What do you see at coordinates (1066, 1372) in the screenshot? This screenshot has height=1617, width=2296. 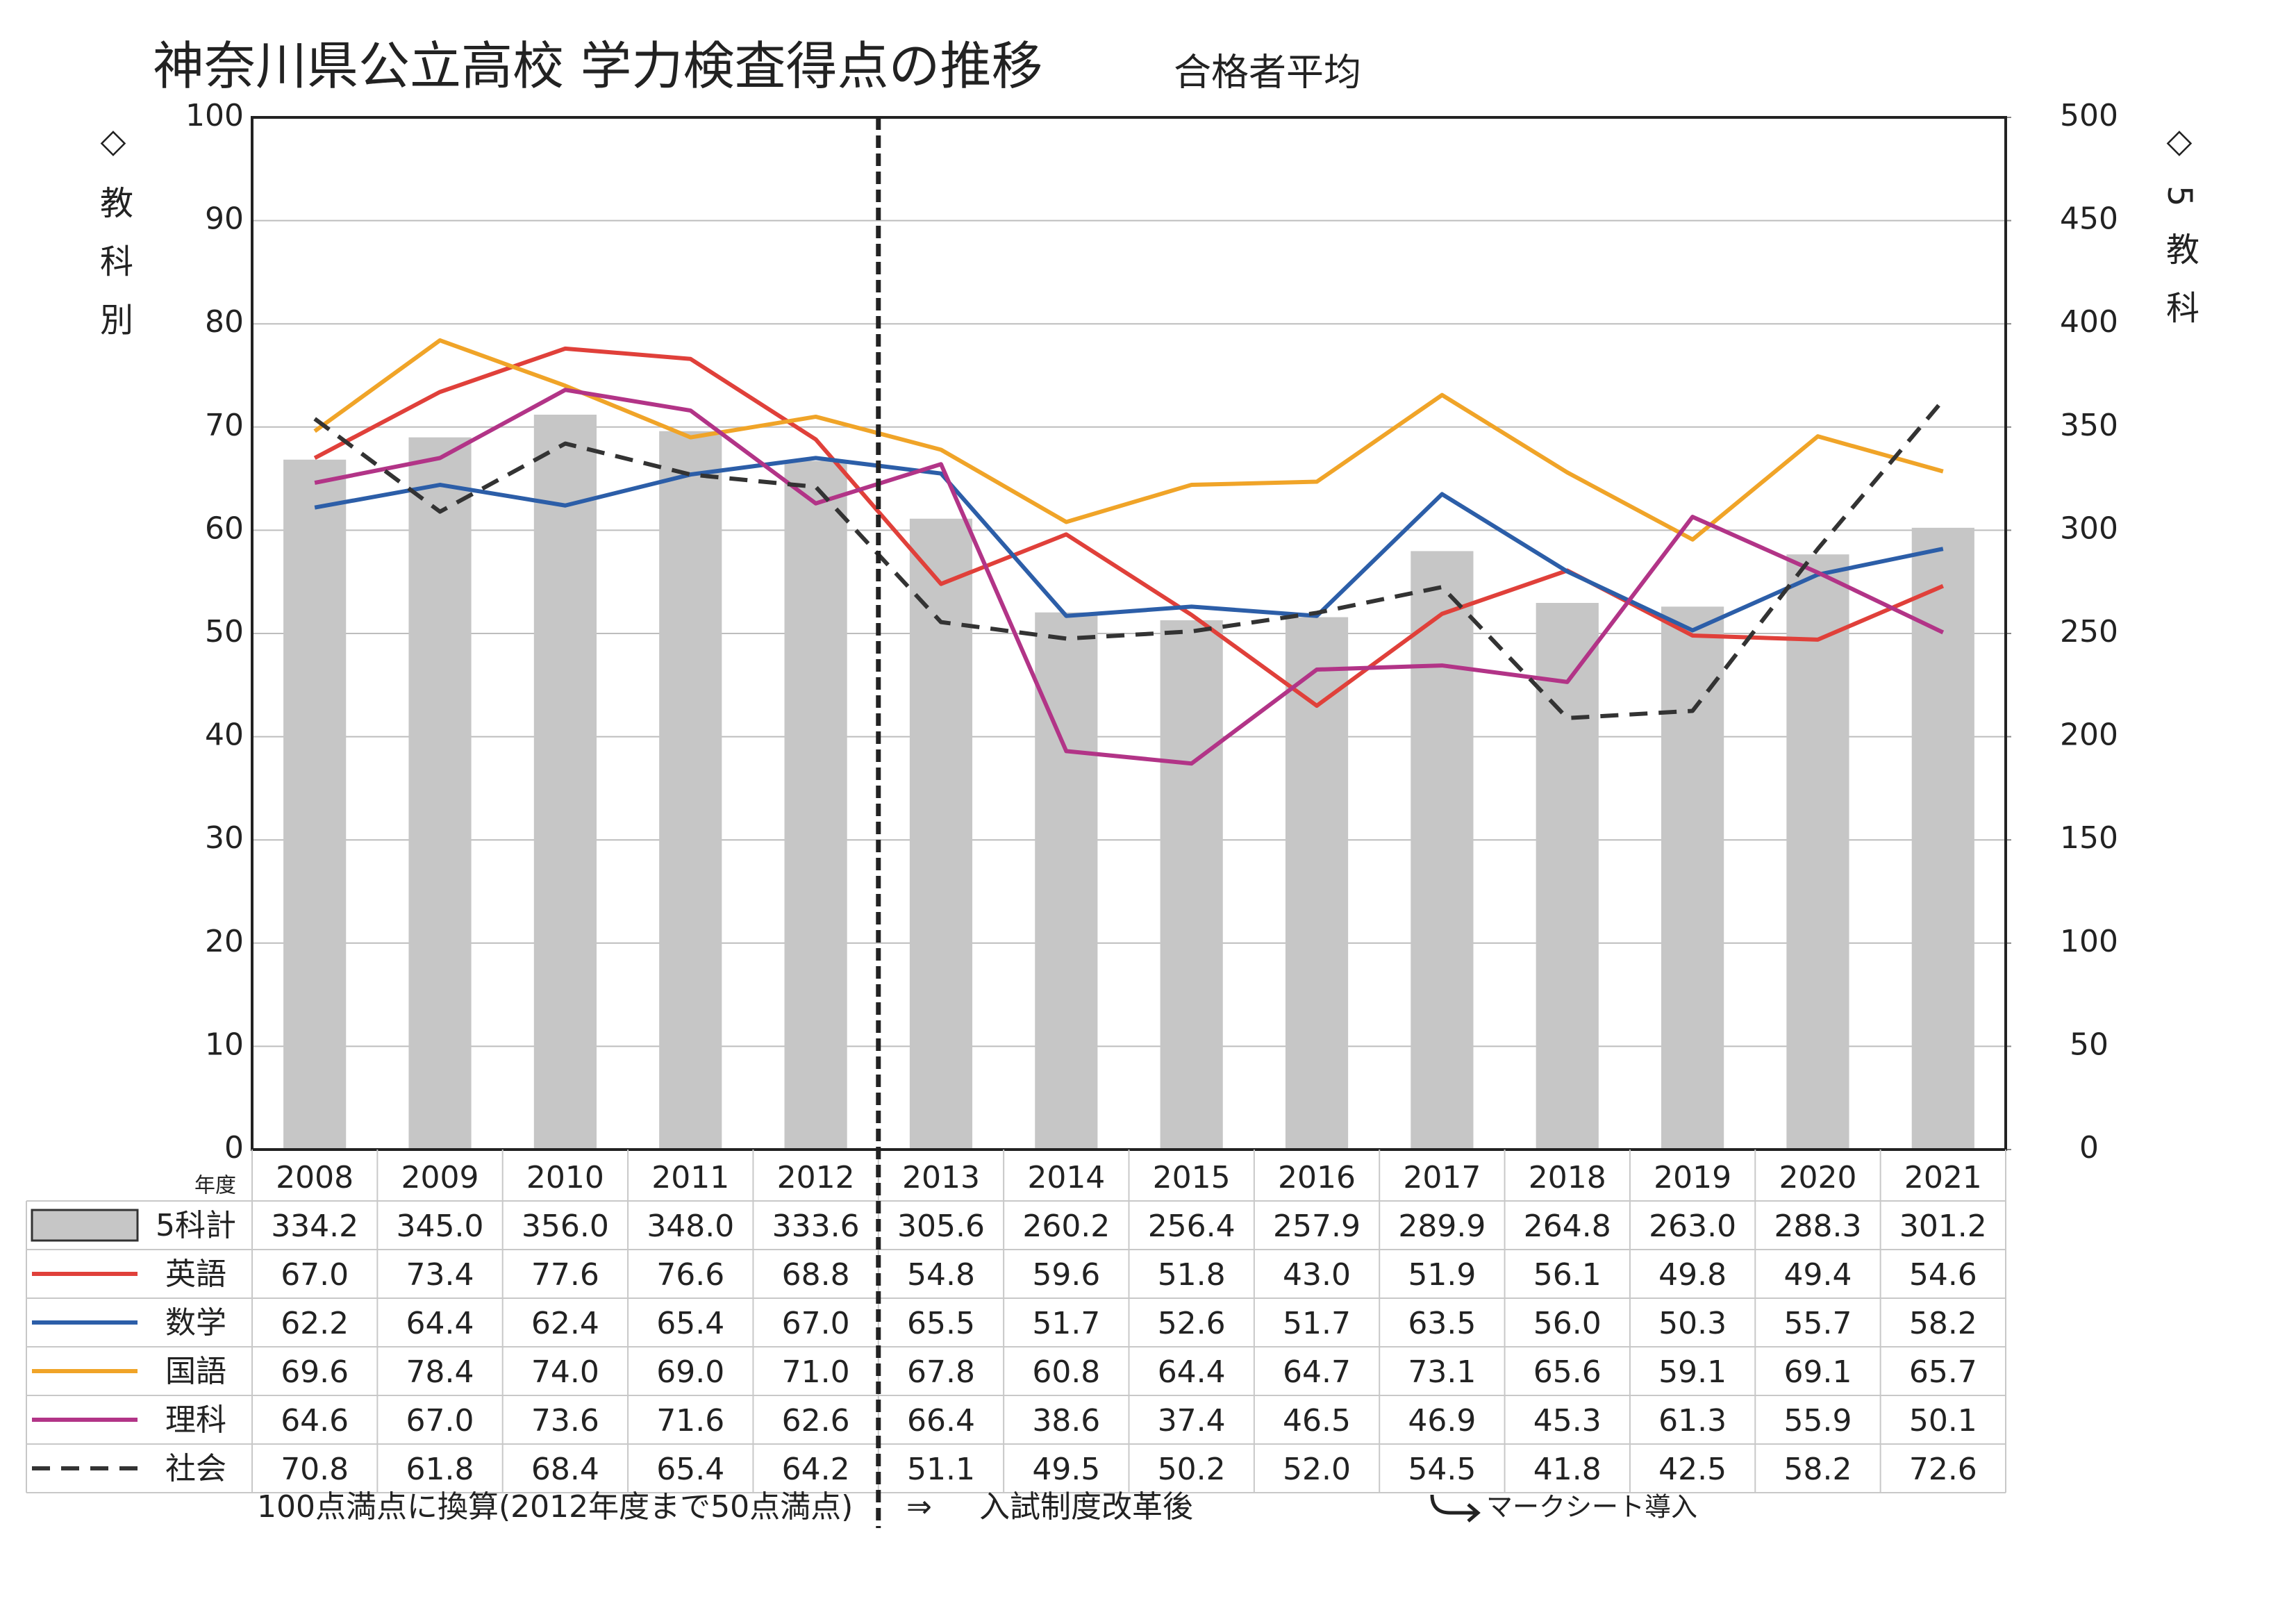 I see `table-value: 60.8` at bounding box center [1066, 1372].